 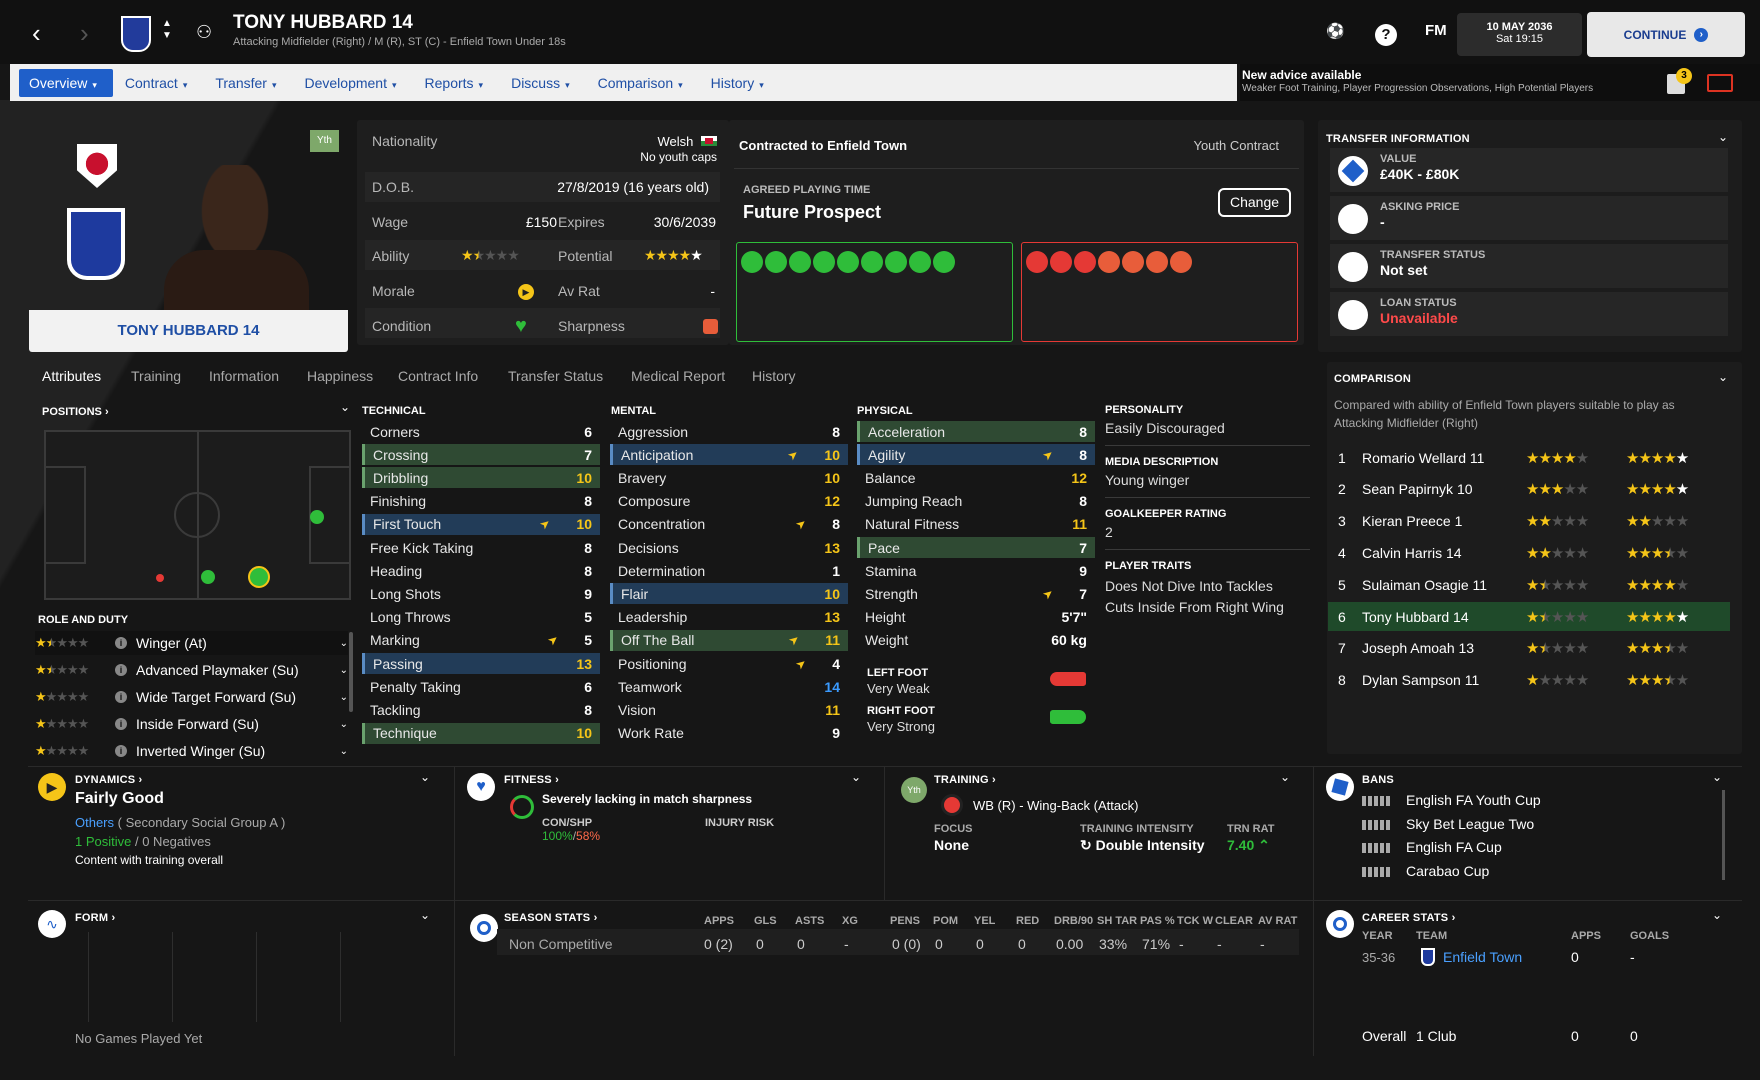 I want to click on role-row: ★★★★★ i Inverted Winger (Su) ⌄, so click(x=191, y=751).